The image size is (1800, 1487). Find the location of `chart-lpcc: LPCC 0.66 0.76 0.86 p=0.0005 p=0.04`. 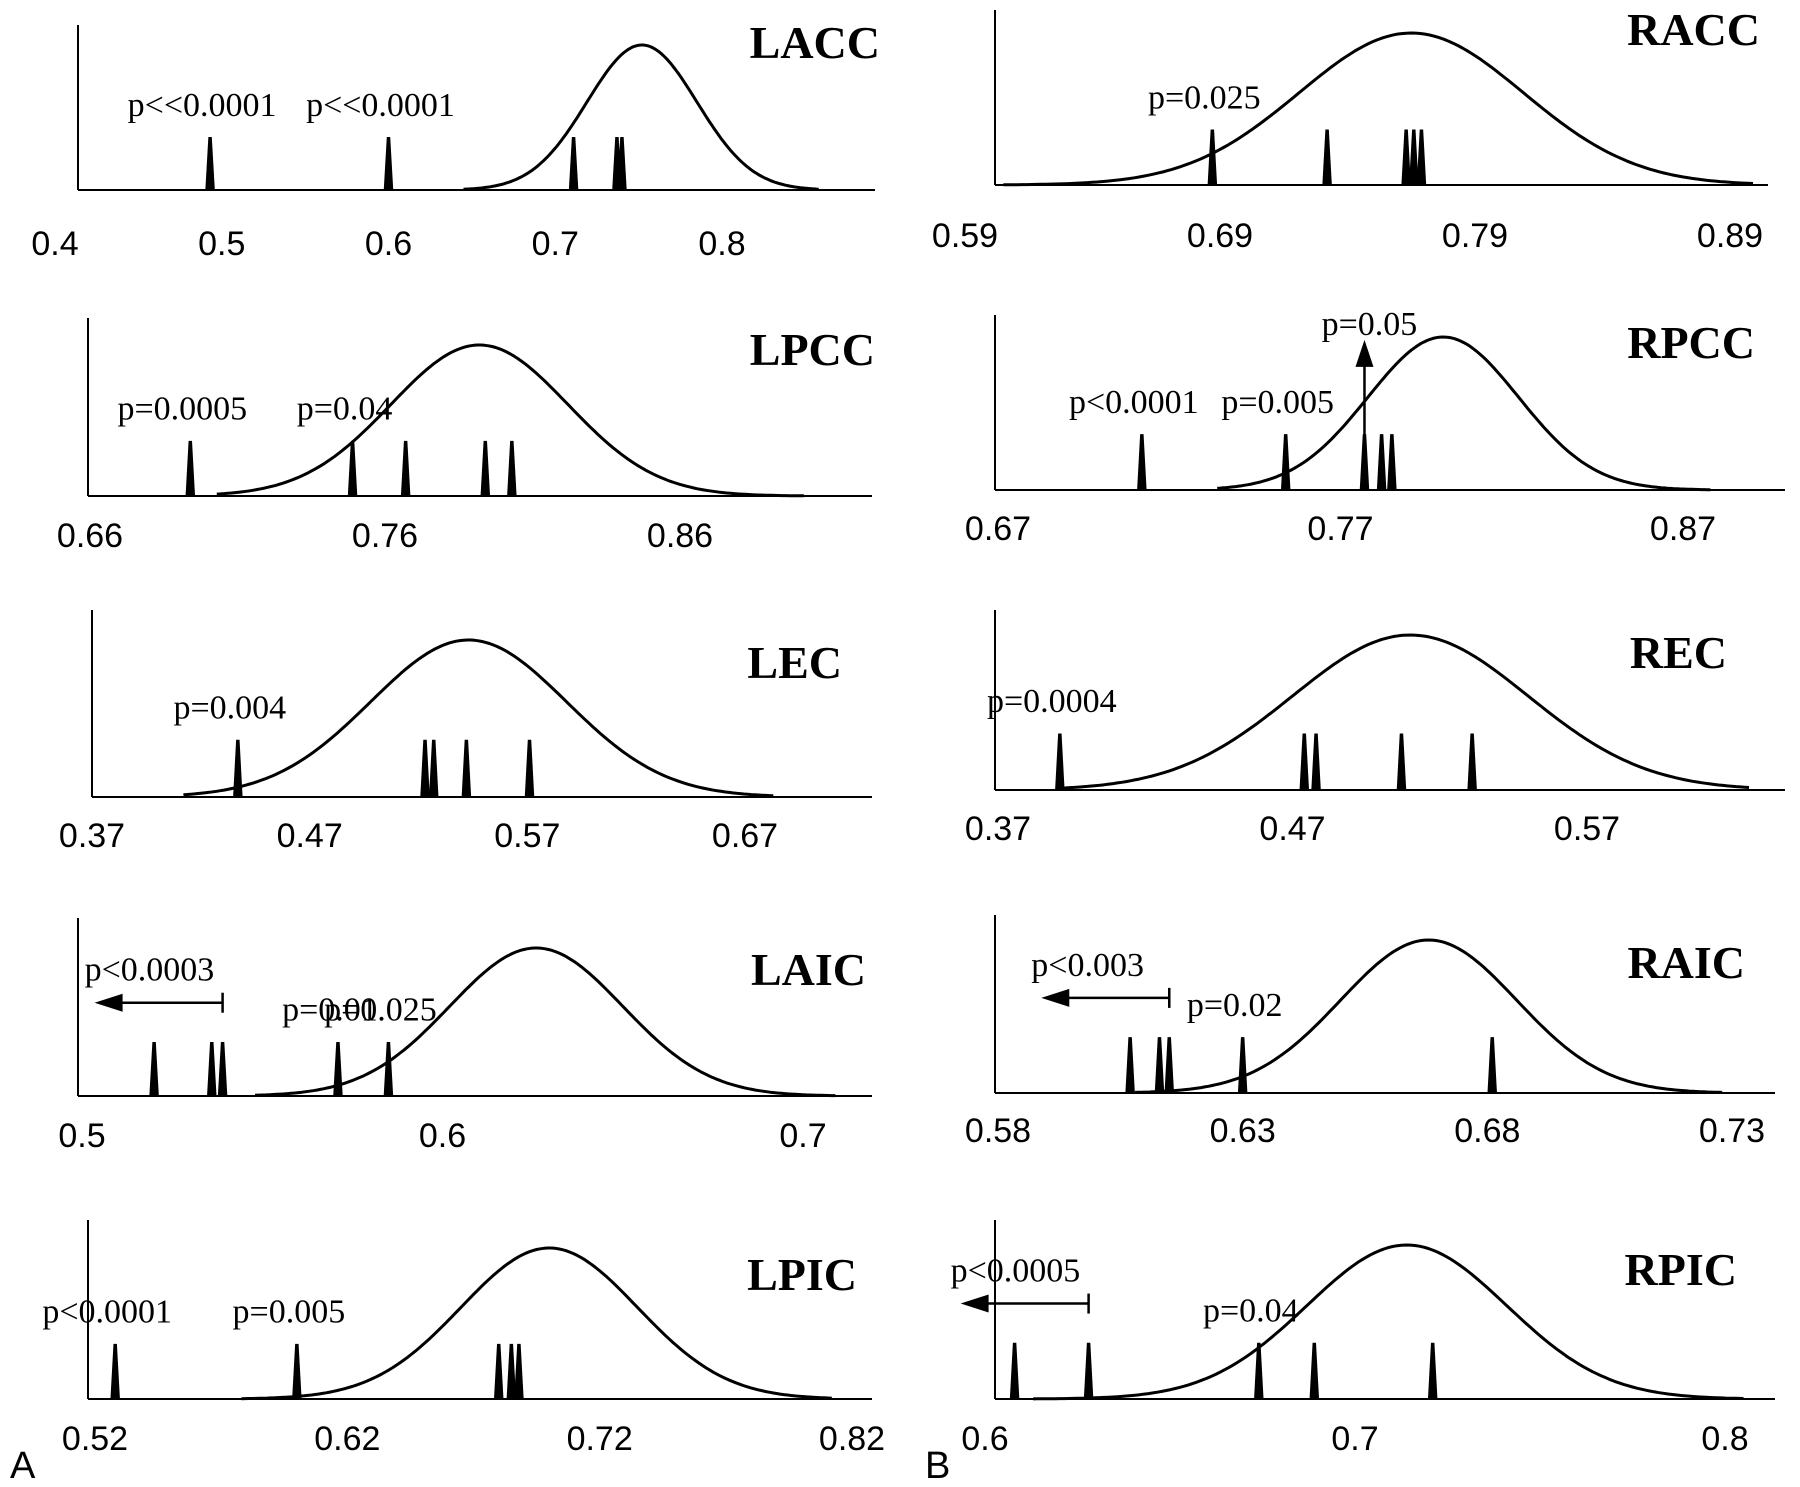

chart-lpcc: LPCC 0.66 0.76 0.86 p=0.0005 p=0.04 is located at coordinates (466, 436).